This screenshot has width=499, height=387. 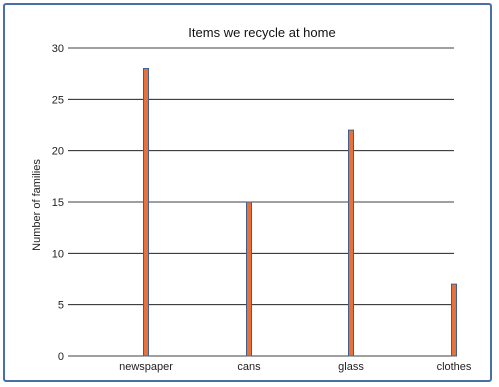 What do you see at coordinates (146, 367) in the screenshot?
I see `x-tick-label-newspaper: newspaper` at bounding box center [146, 367].